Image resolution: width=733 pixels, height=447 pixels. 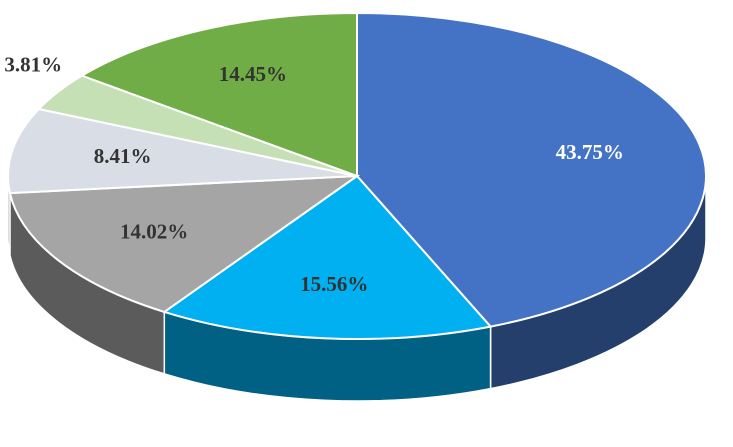 I want to click on data-label: 3.81%, so click(x=33, y=65).